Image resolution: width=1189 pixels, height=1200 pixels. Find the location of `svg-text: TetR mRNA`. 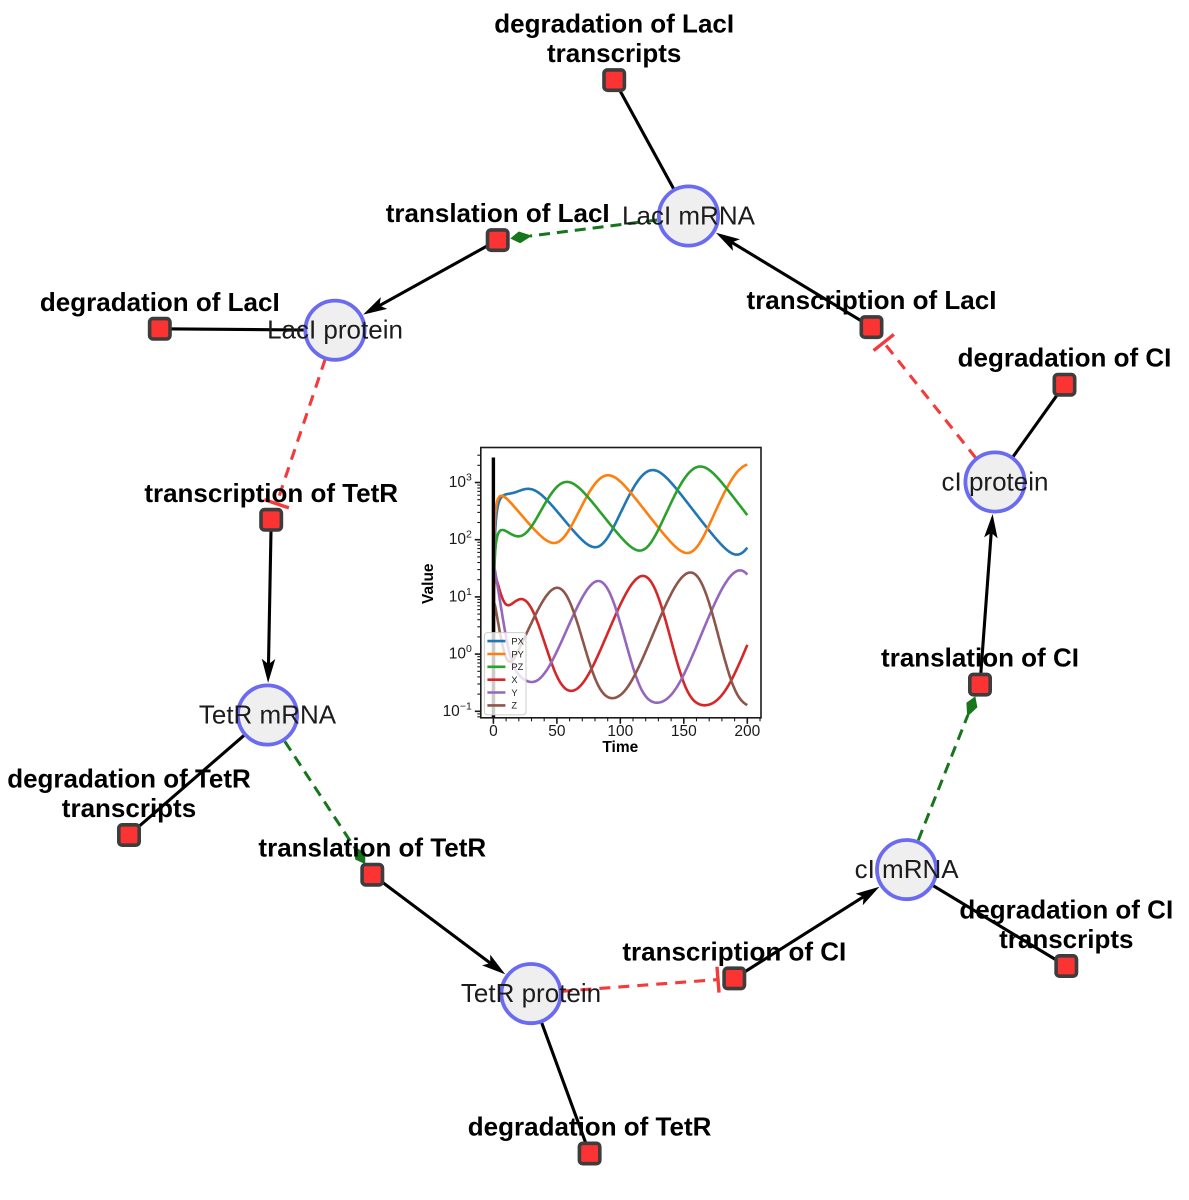

svg-text: TetR mRNA is located at coordinates (268, 715).